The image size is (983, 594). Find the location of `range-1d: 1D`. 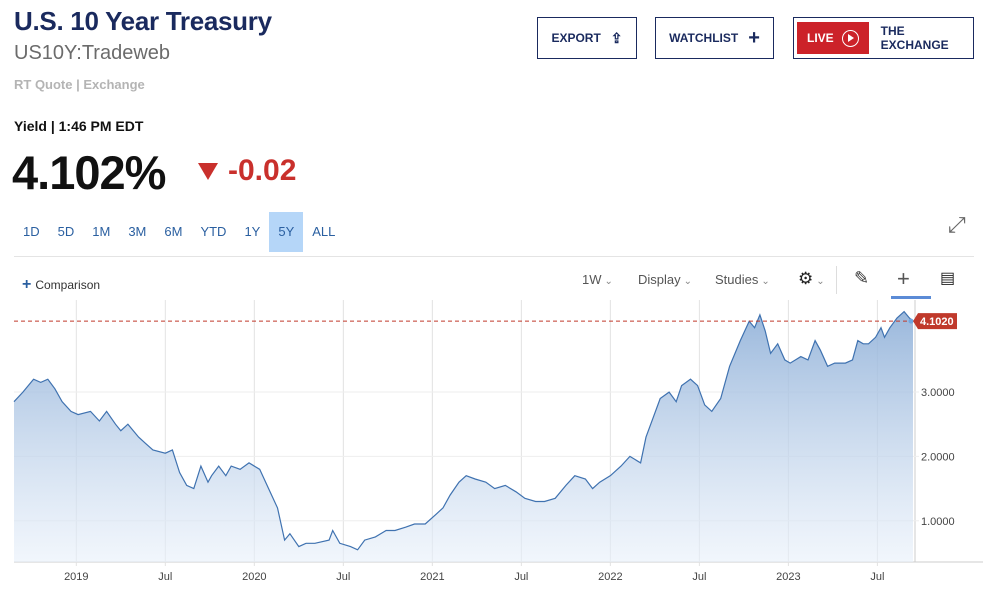

range-1d: 1D is located at coordinates (31, 231).